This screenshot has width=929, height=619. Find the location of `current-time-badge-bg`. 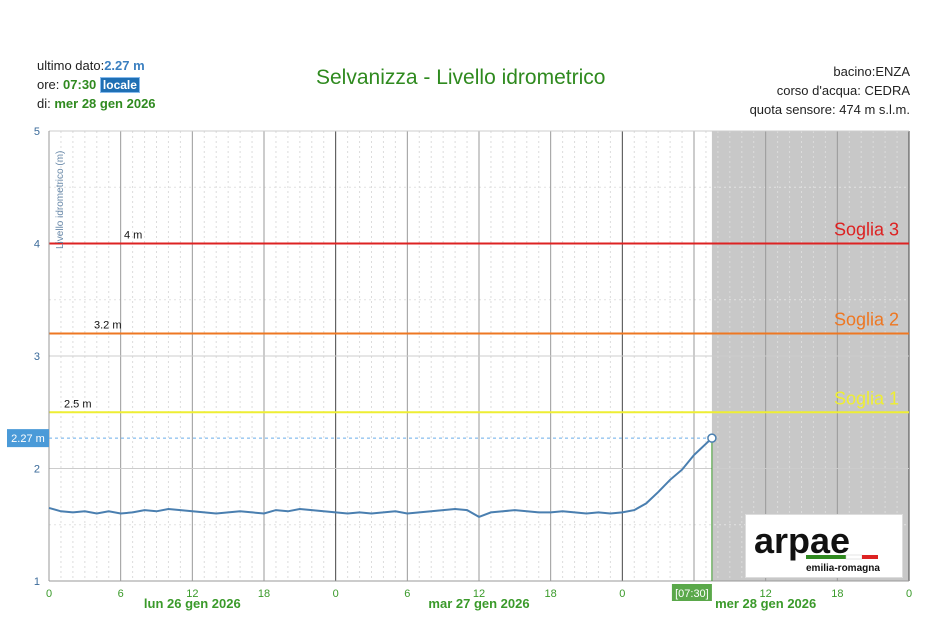

current-time-badge-bg is located at coordinates (691, 592).